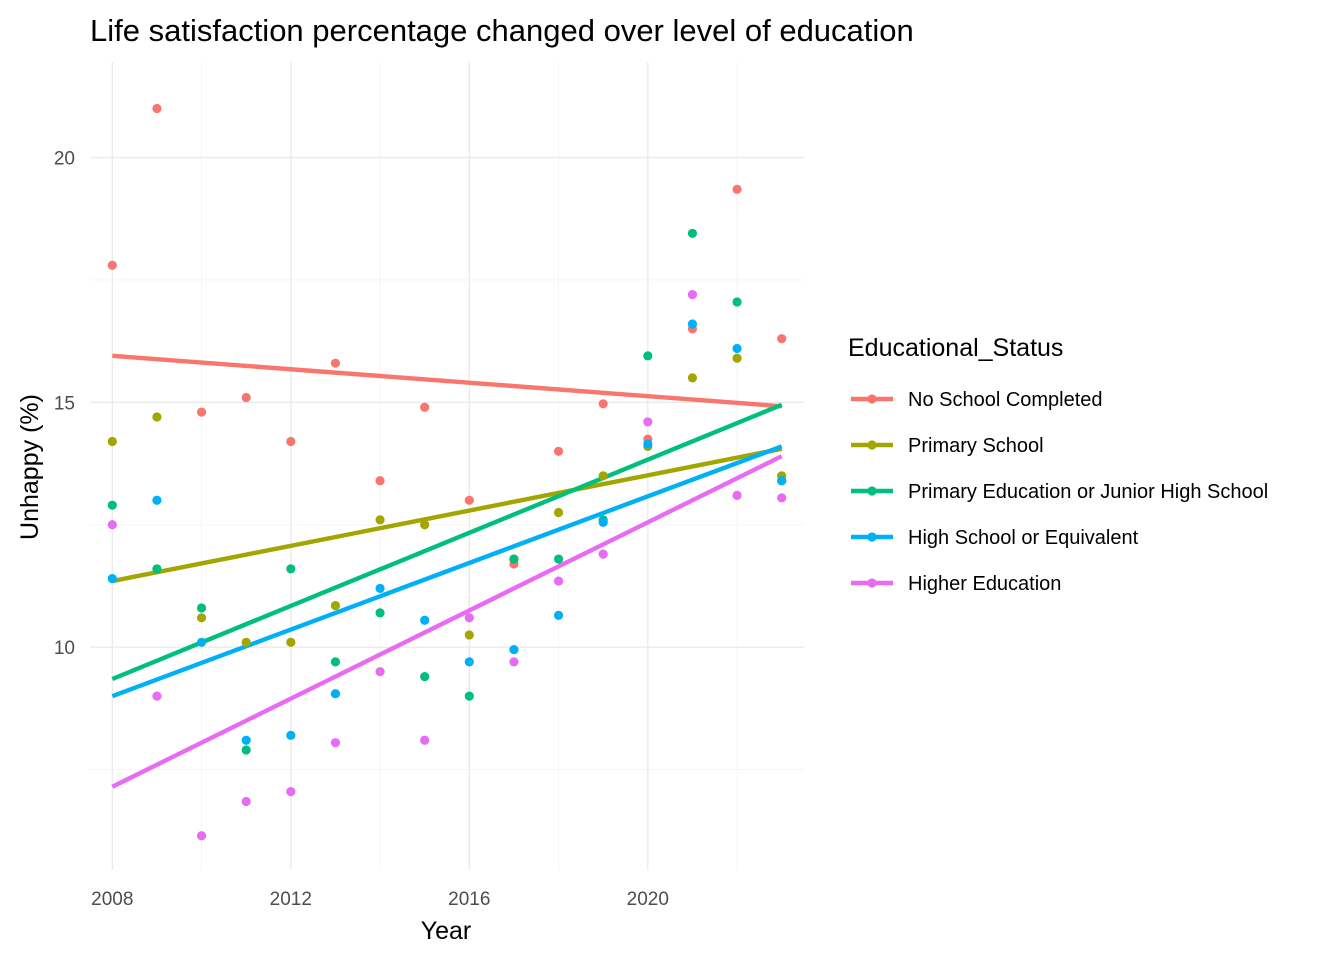 This screenshot has width=1344, height=960. Describe the element at coordinates (446, 931) in the screenshot. I see `x-axis-title: Year` at that location.